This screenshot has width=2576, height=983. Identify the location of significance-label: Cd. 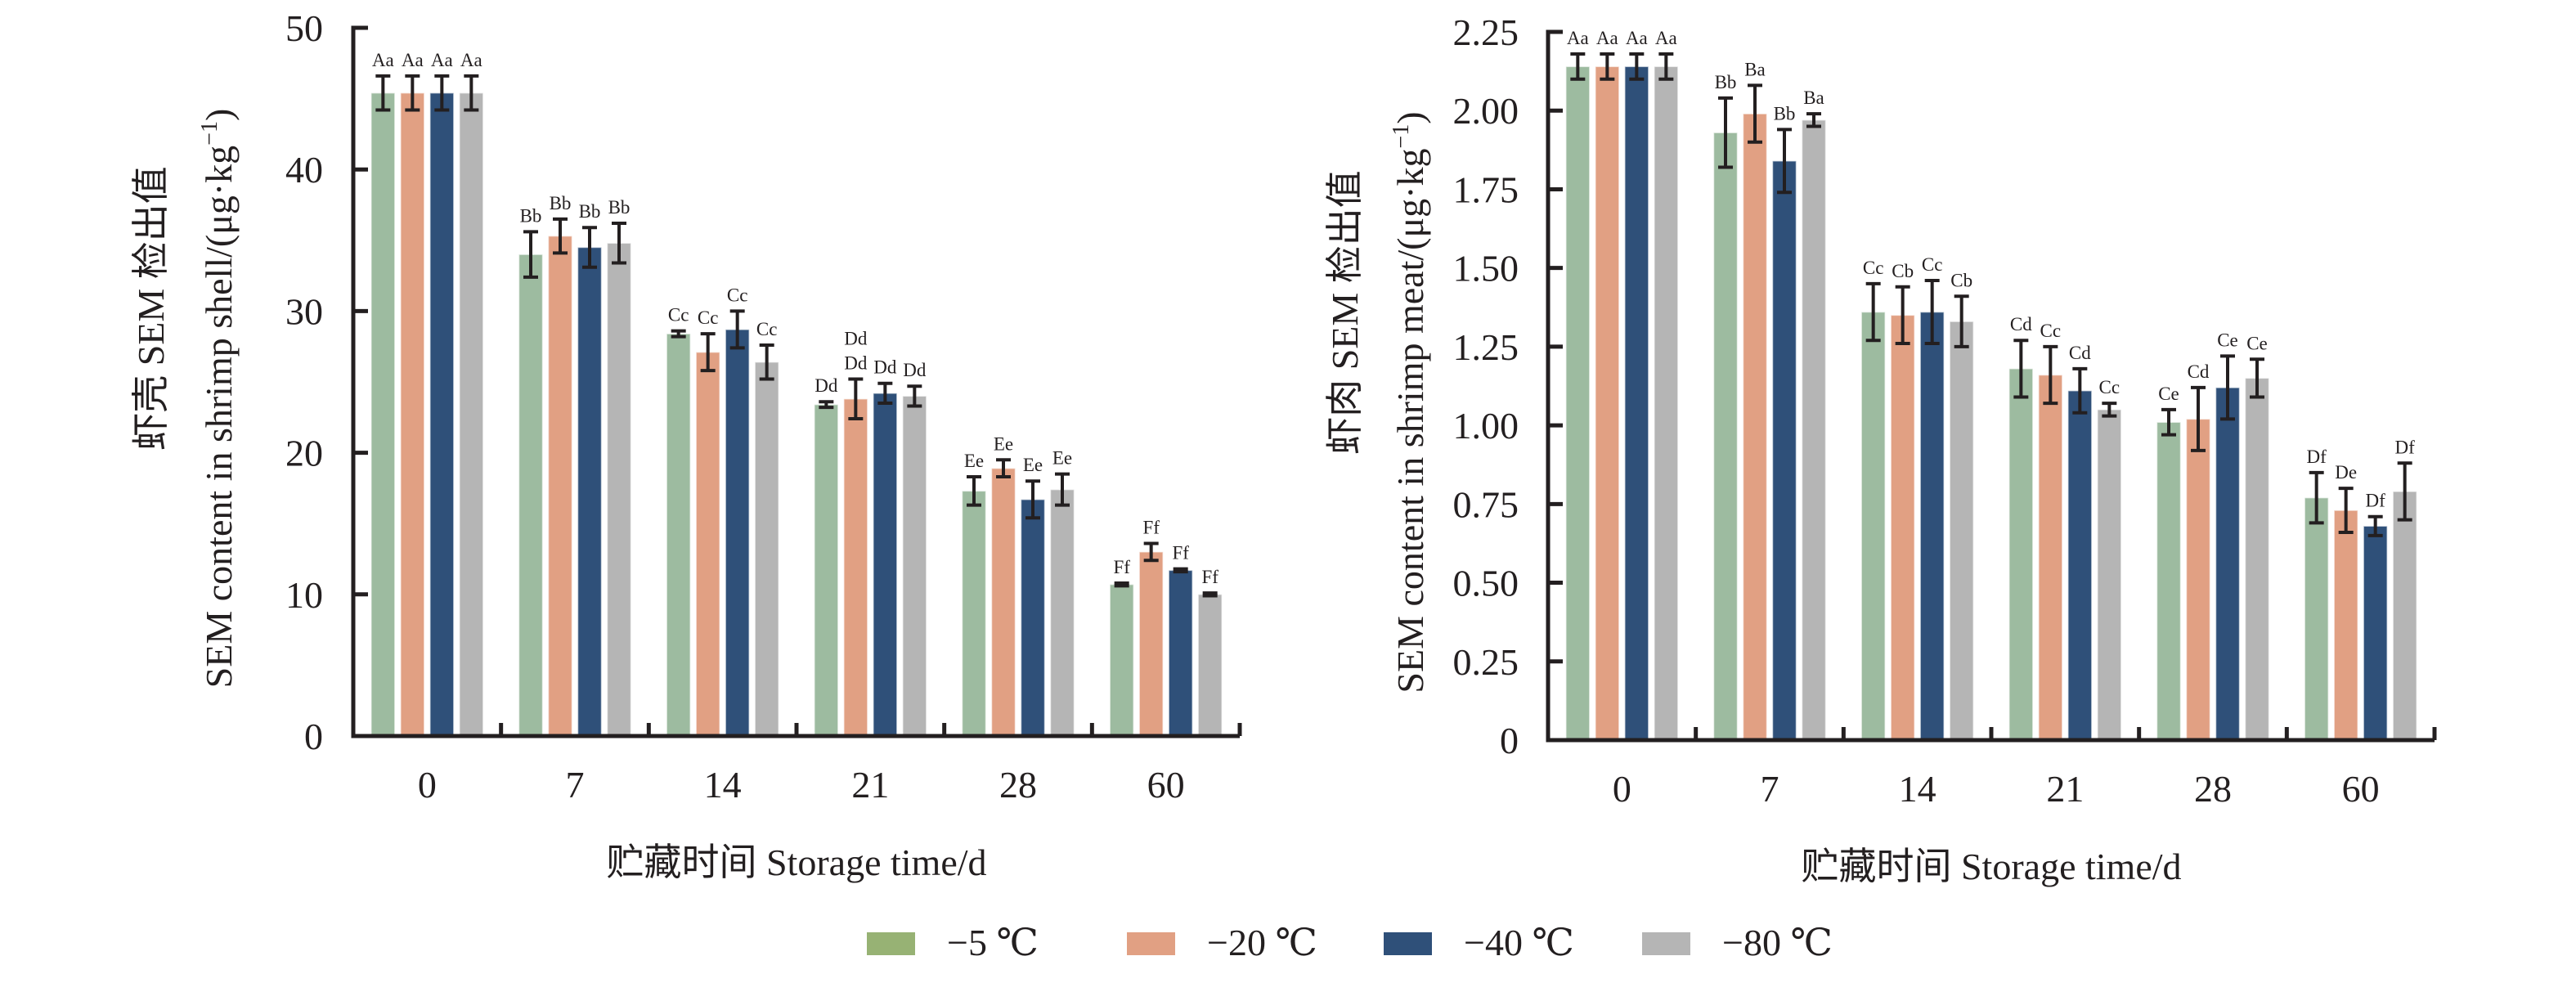
(2021, 324).